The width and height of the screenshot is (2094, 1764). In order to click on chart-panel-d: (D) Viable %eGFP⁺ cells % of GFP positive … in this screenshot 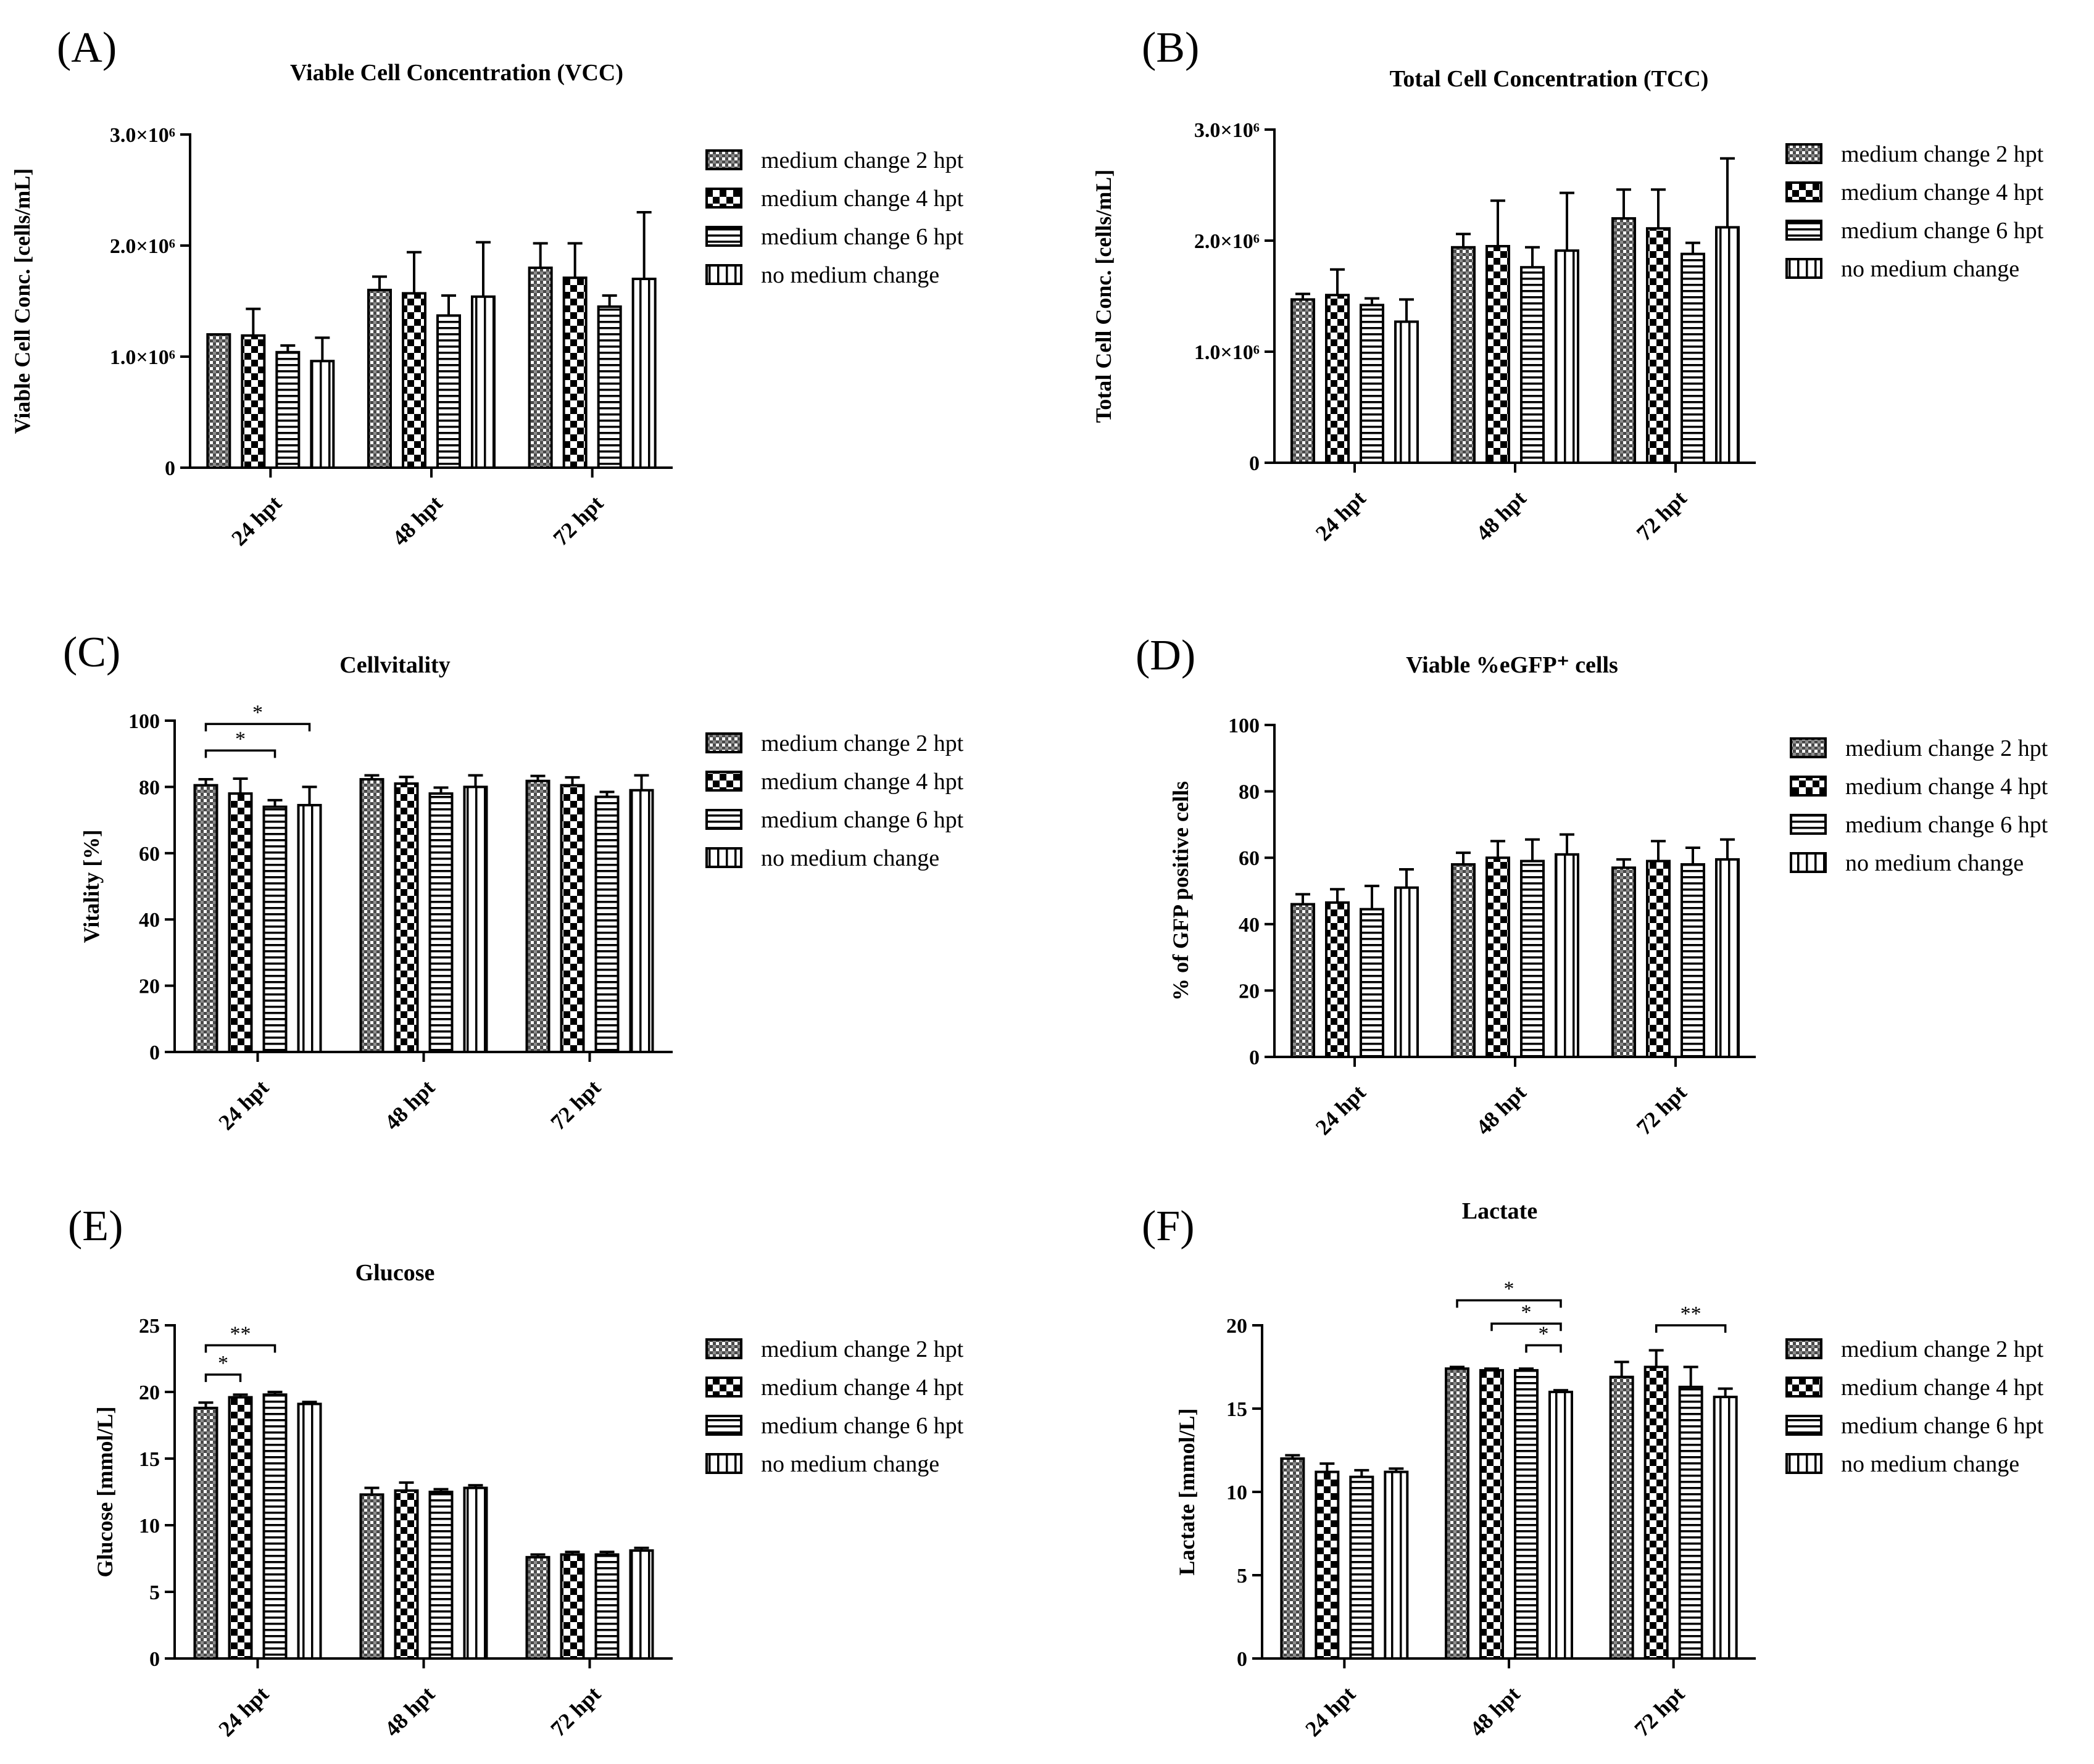, I will do `click(1592, 886)`.